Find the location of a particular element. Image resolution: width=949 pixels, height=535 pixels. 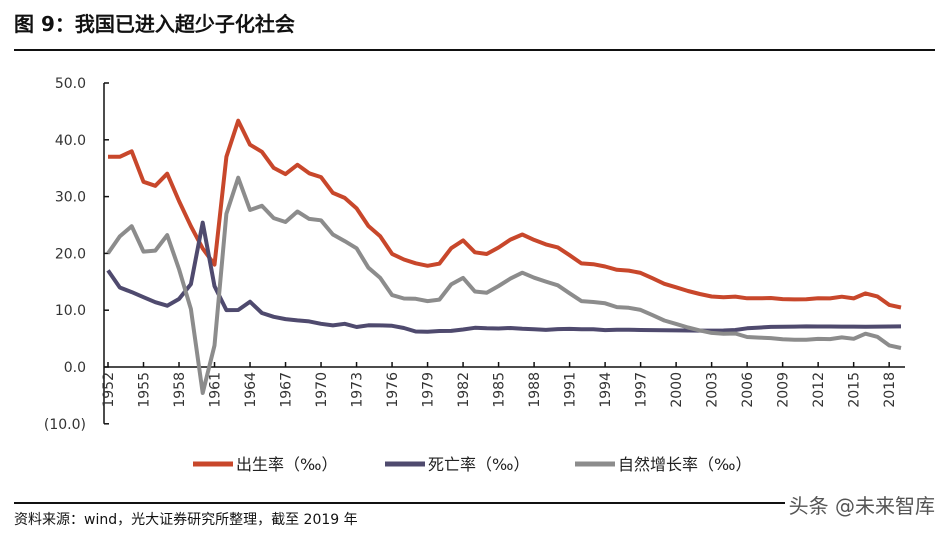

x-tick-label: 2015 is located at coordinates (855, 390).